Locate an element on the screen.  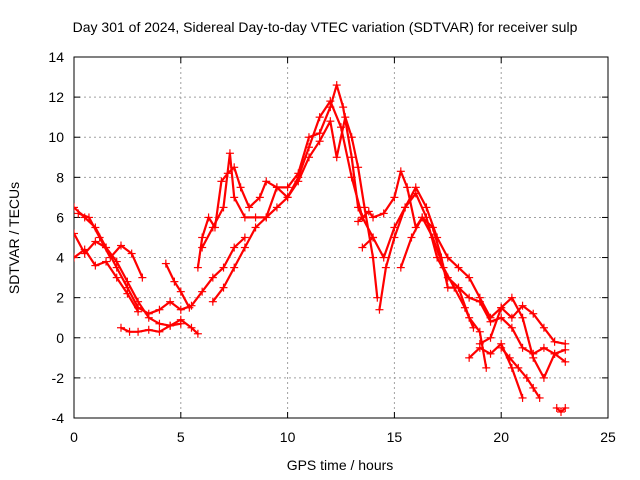
y-tick-label: 6 is located at coordinates (60, 217).